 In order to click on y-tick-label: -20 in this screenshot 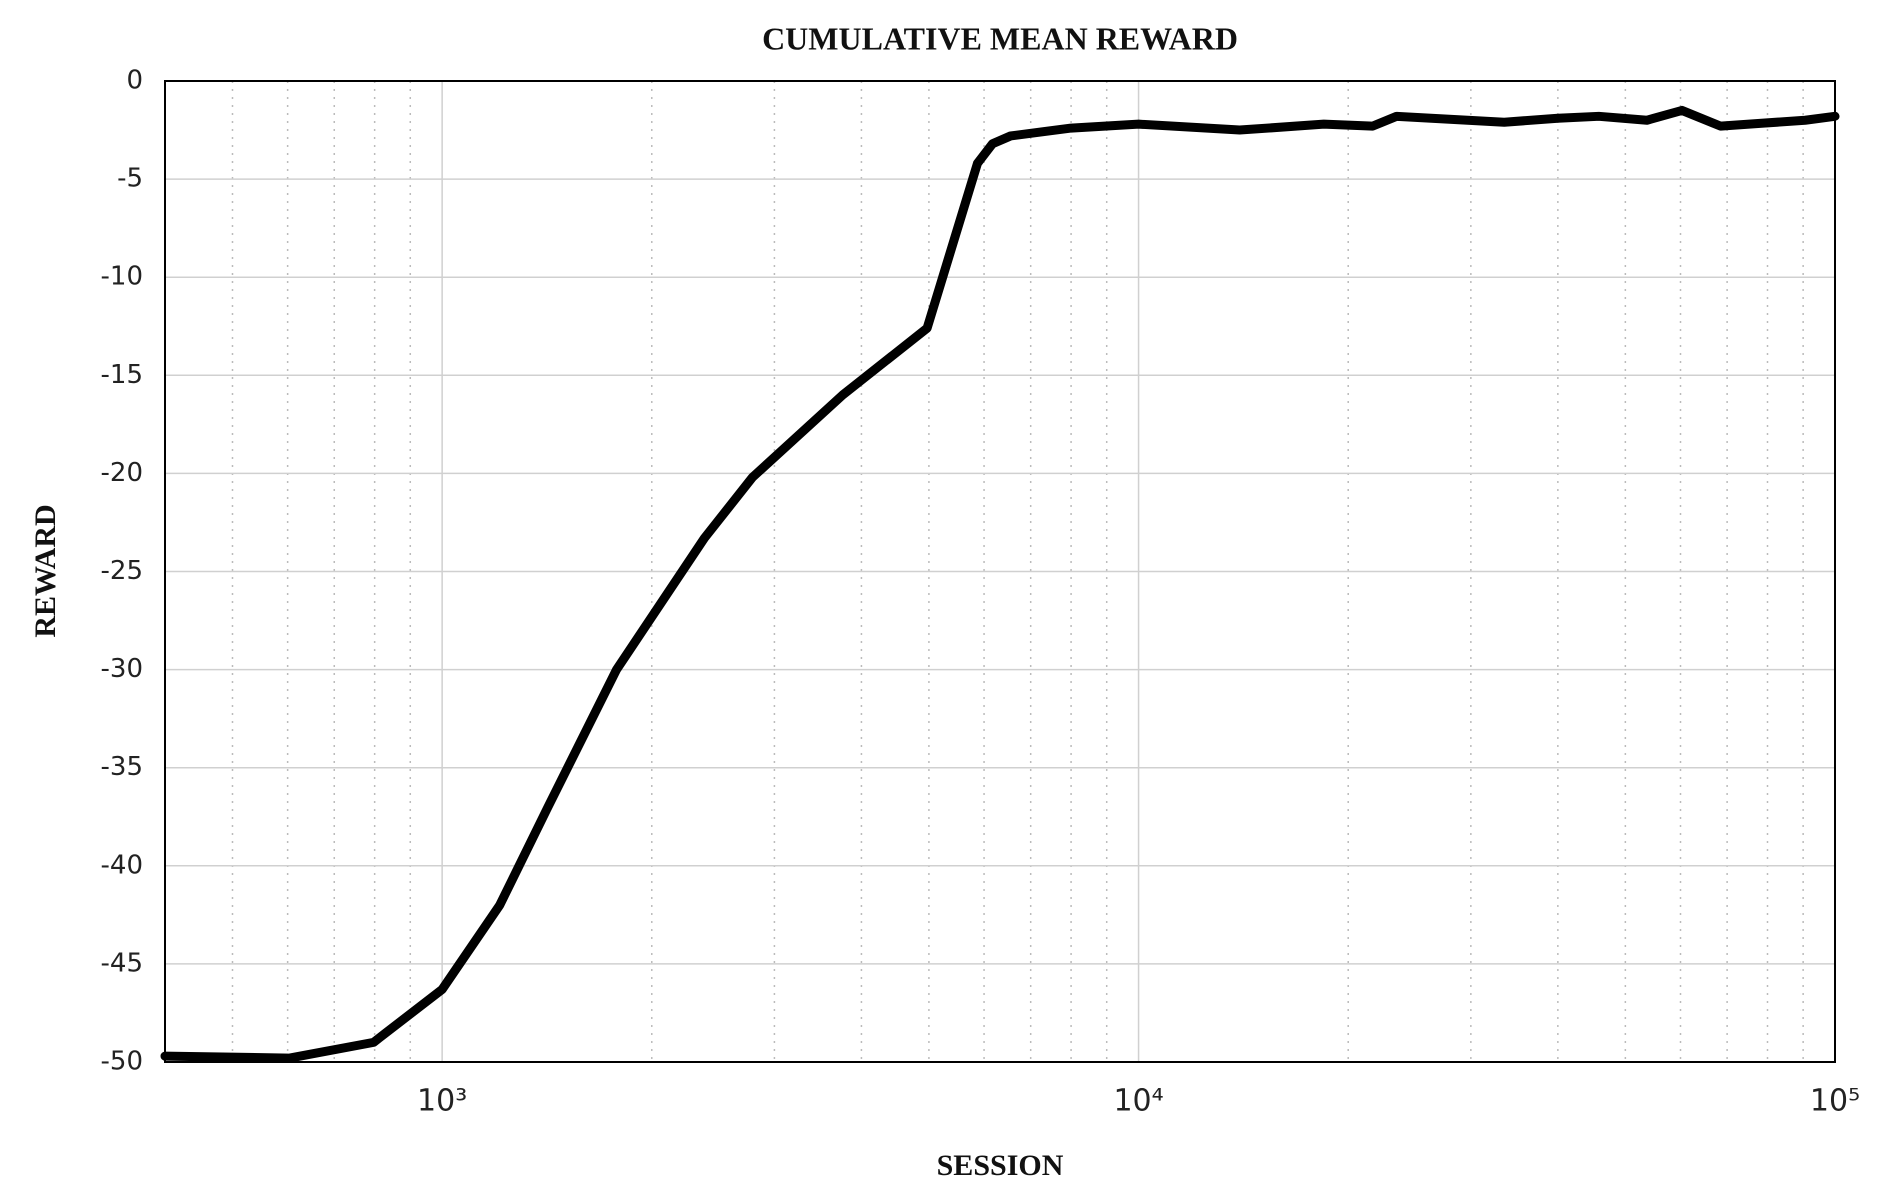, I will do `click(122, 473)`.